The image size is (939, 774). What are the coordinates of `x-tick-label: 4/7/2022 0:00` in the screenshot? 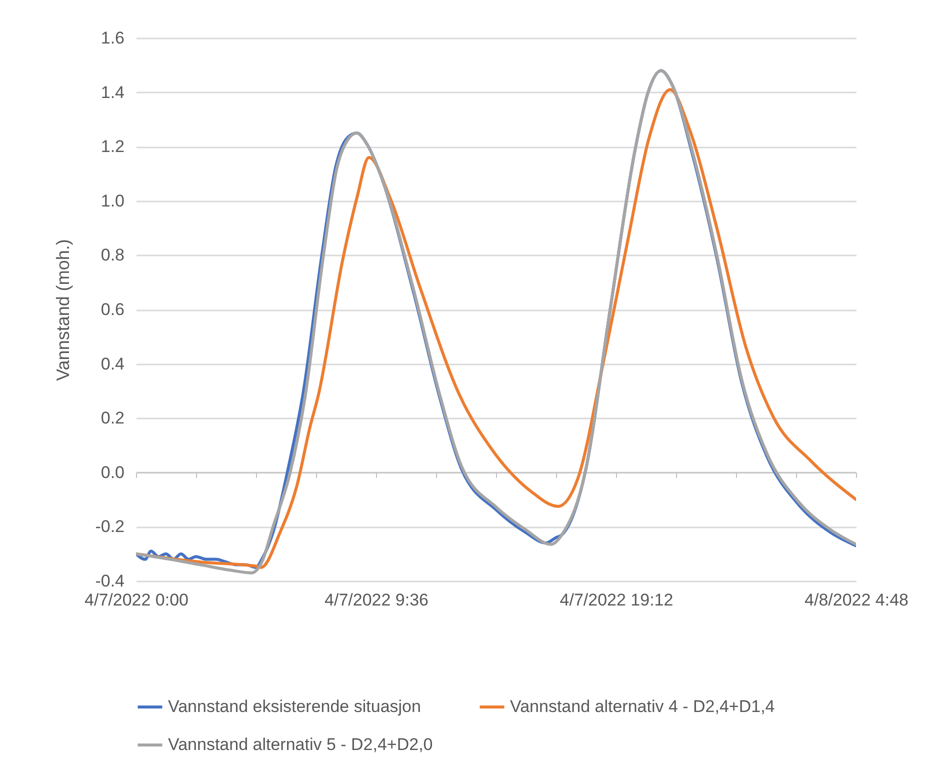 It's located at (136, 600).